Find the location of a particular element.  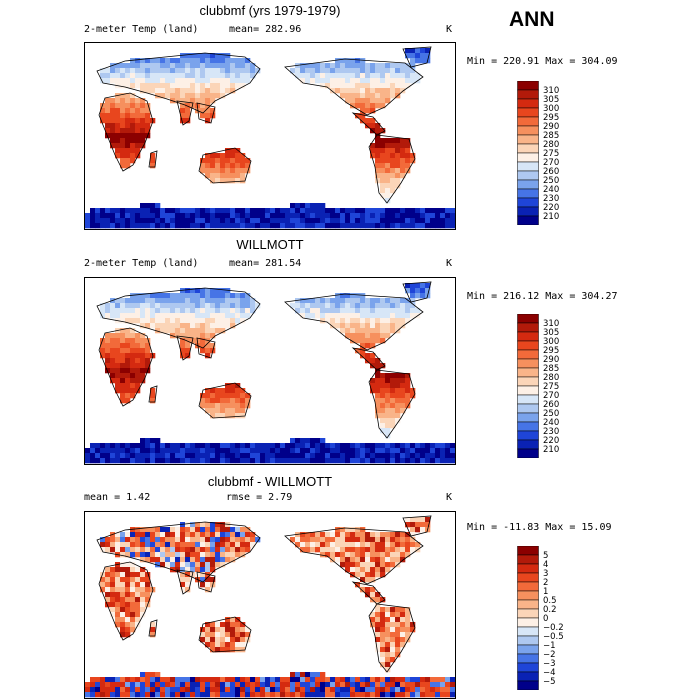

panel-1-colorbar-swatch is located at coordinates (528, 121).